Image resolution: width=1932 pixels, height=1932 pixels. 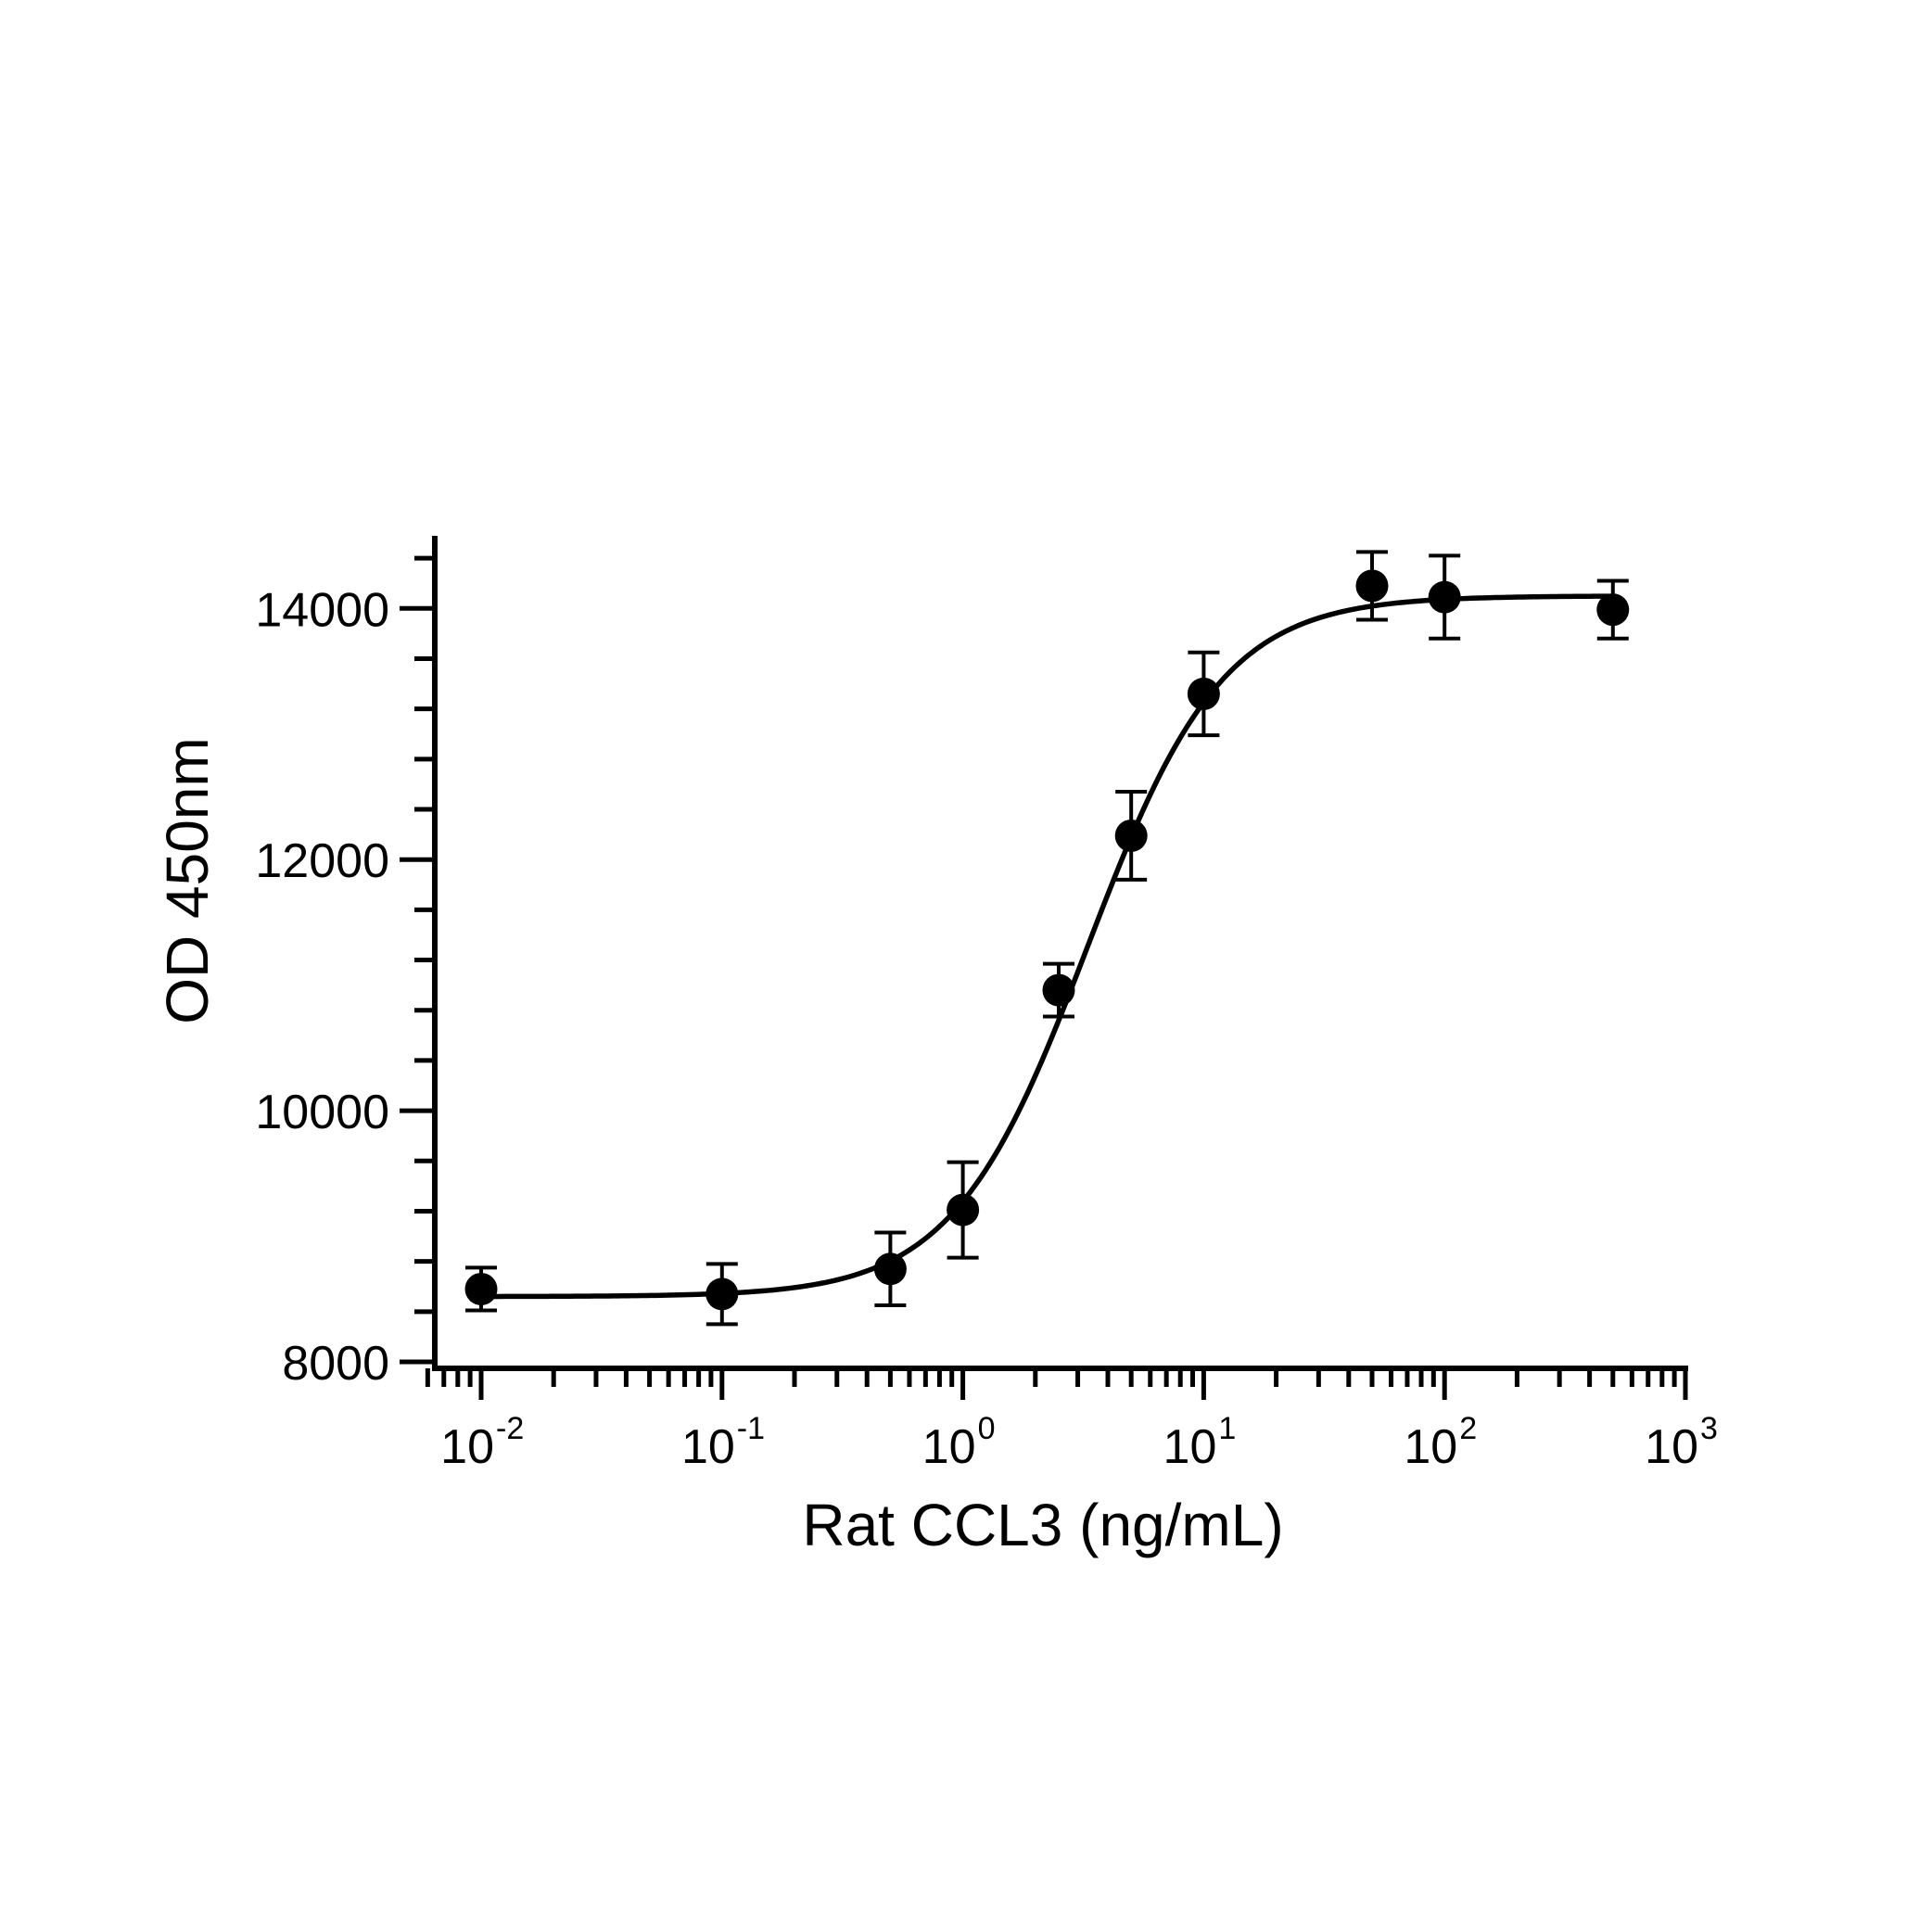 I want to click on x-tick-exponent: 0, so click(x=987, y=1428).